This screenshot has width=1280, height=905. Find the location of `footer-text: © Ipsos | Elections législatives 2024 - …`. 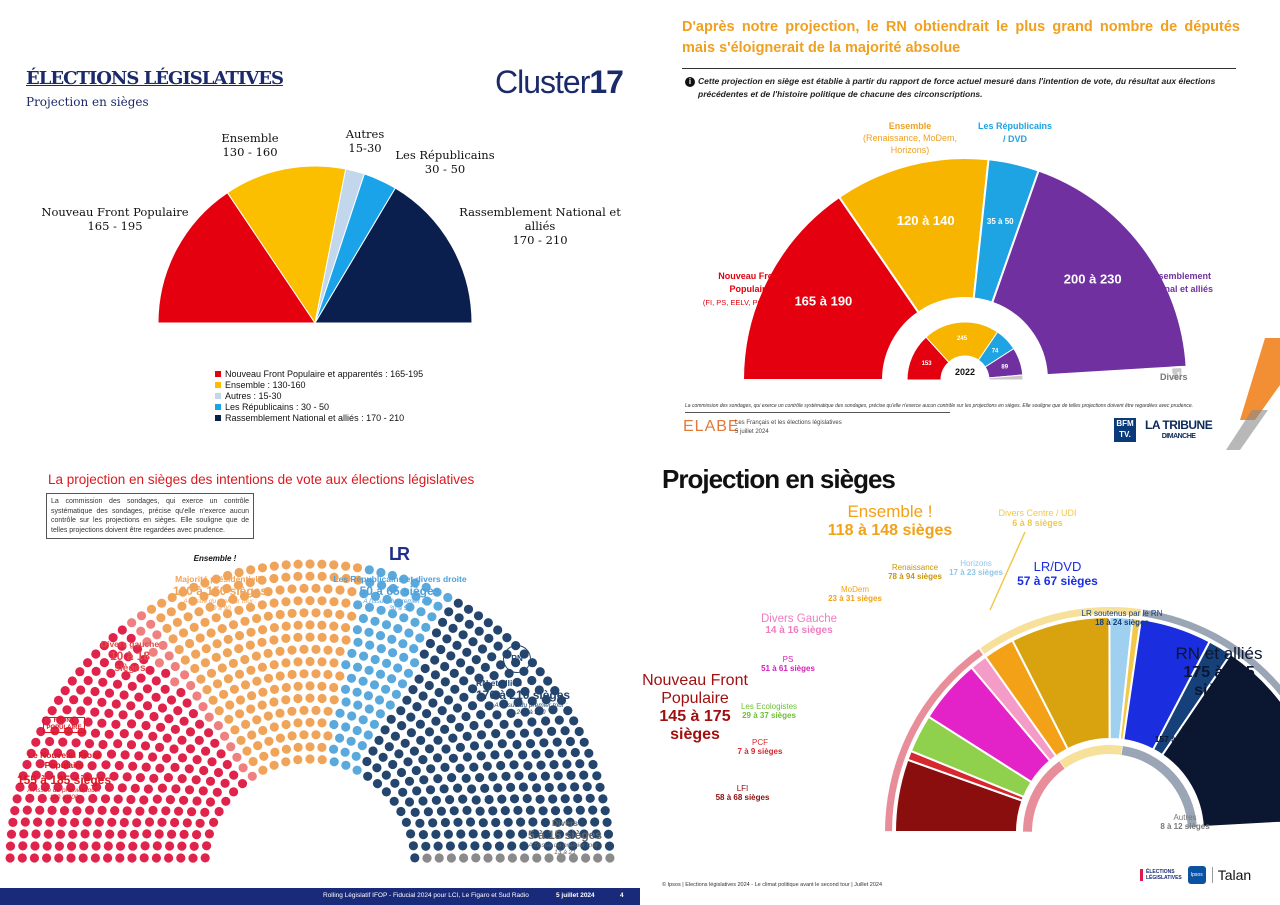

footer-text: © Ipsos | Elections législatives 2024 - … is located at coordinates (772, 885).